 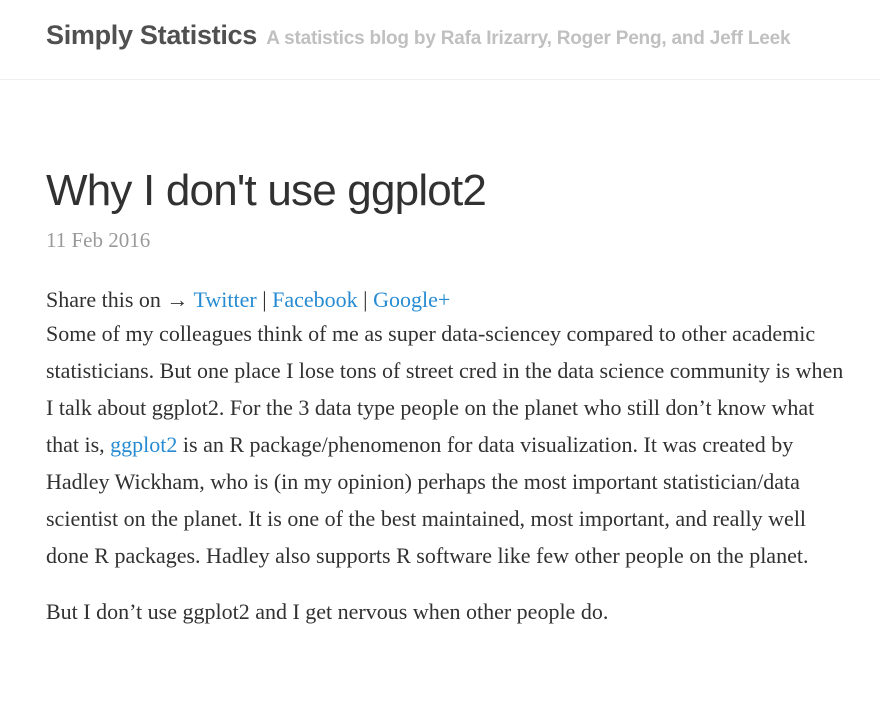 I want to click on share-google-link: Google+, so click(x=412, y=299).